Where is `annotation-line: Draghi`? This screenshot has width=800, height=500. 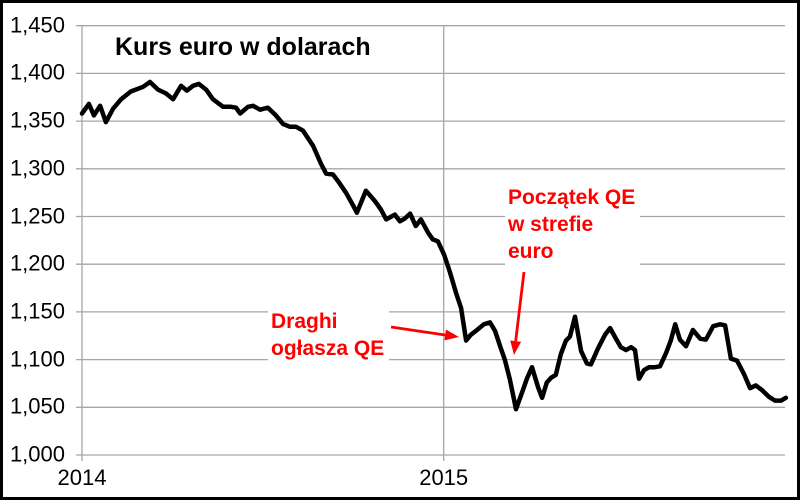
annotation-line: Draghi is located at coordinates (304, 321).